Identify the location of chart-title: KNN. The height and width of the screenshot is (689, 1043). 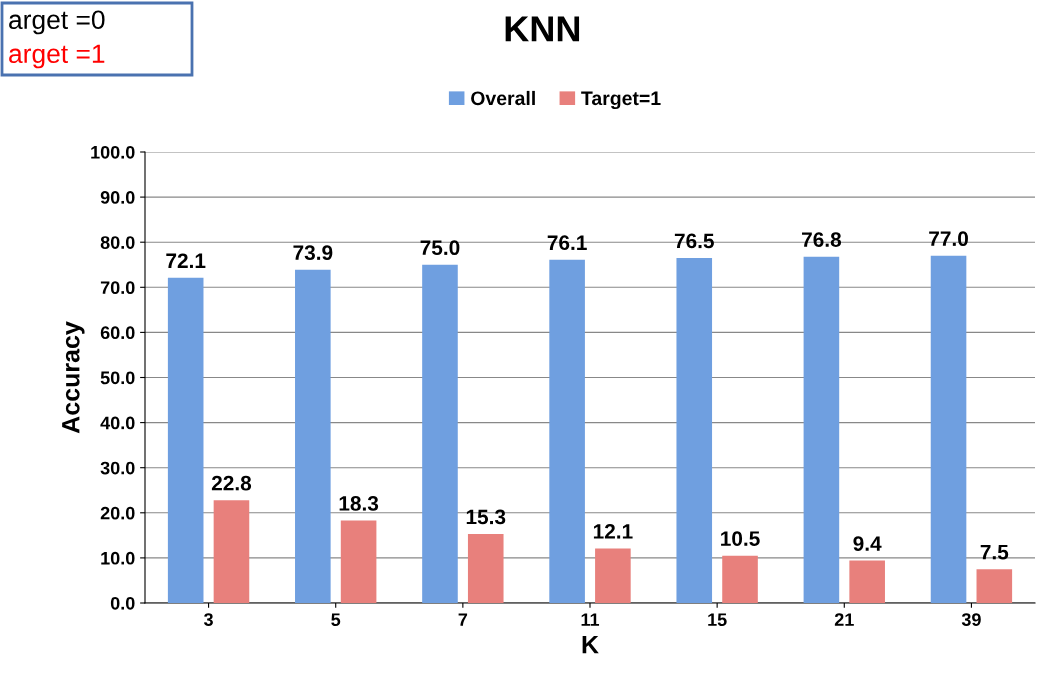
(542, 29).